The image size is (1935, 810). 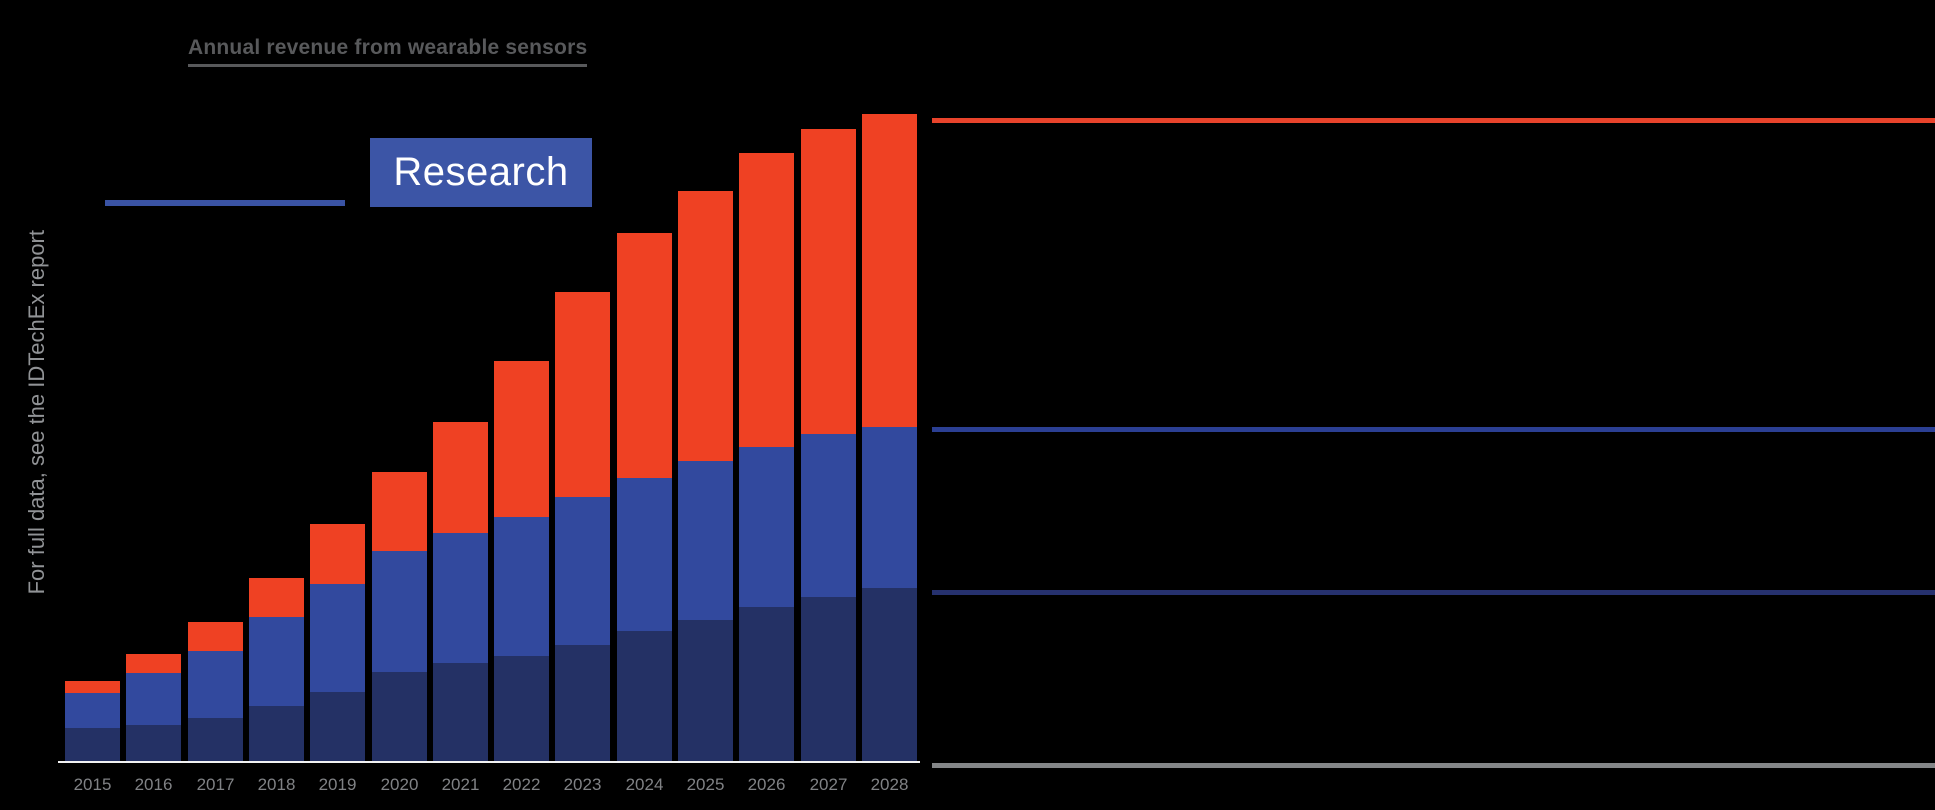 I want to click on bar-2021-top-segment-red, so click(x=460, y=477).